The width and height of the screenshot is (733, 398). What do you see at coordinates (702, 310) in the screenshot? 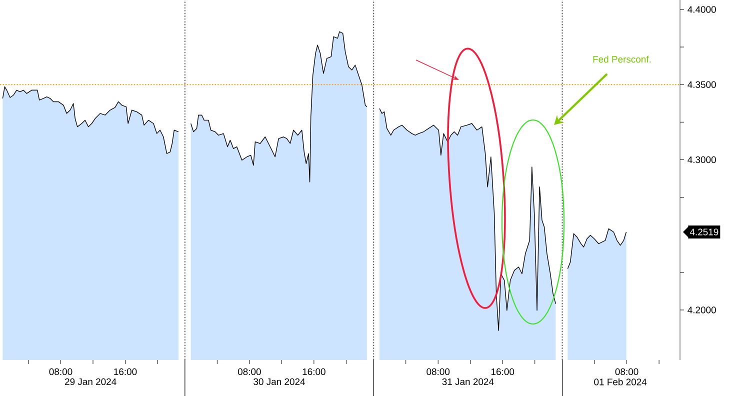
I see `y-tick-label: 4.2000` at bounding box center [702, 310].